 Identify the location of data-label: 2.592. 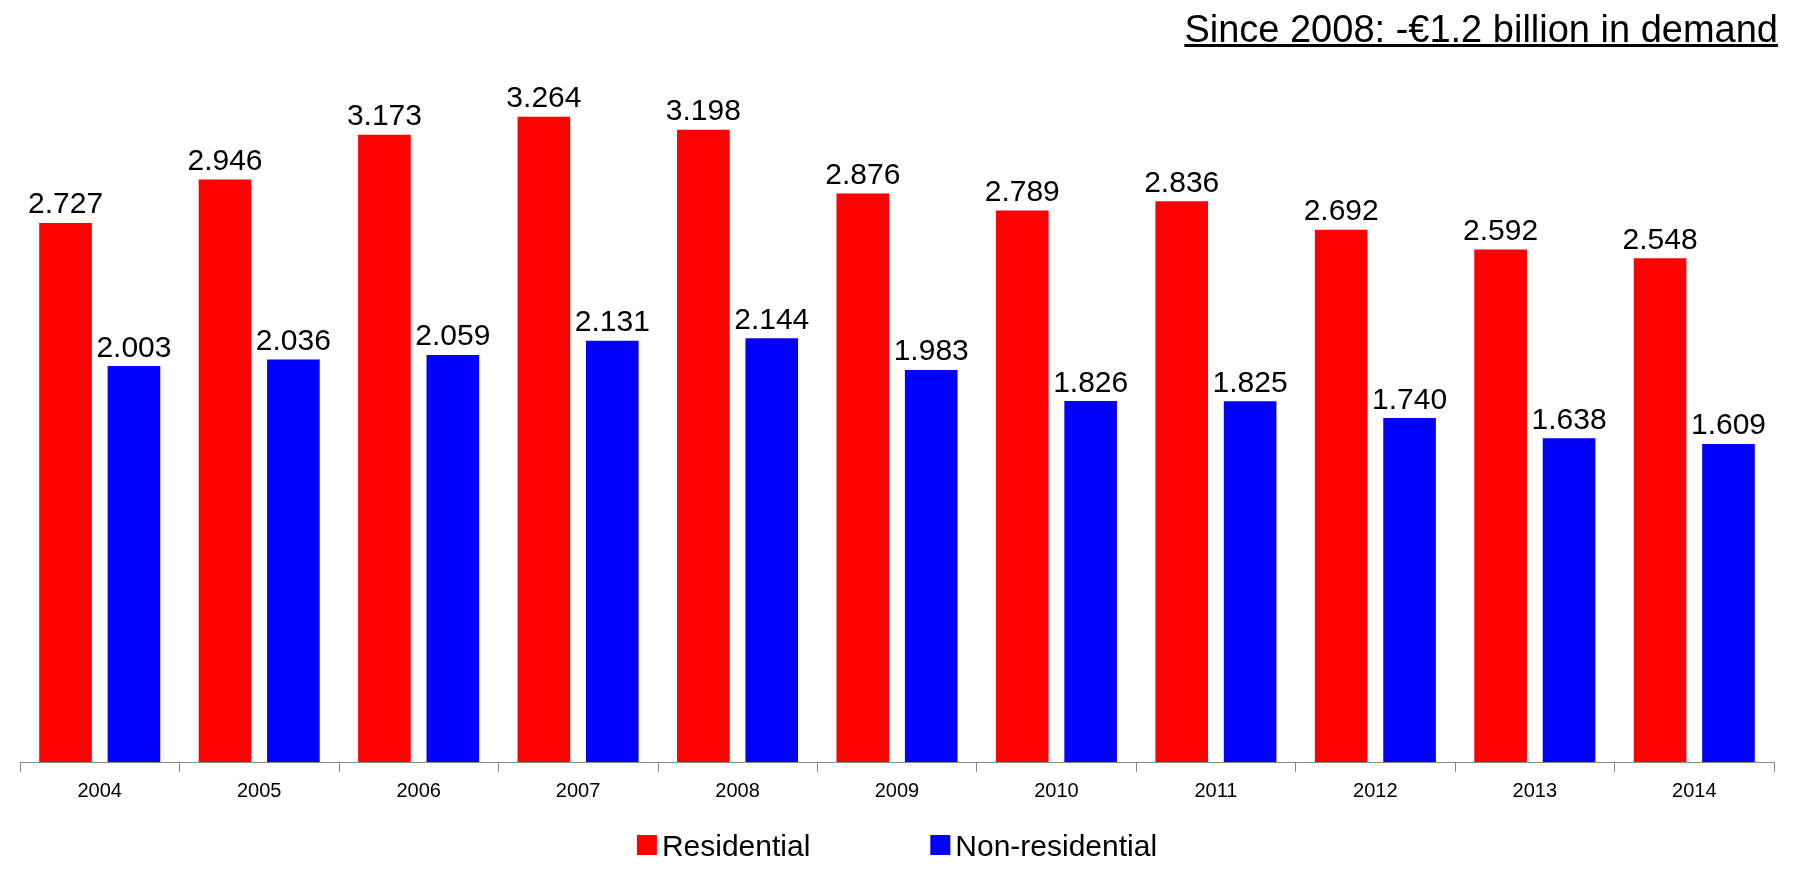
(1501, 230).